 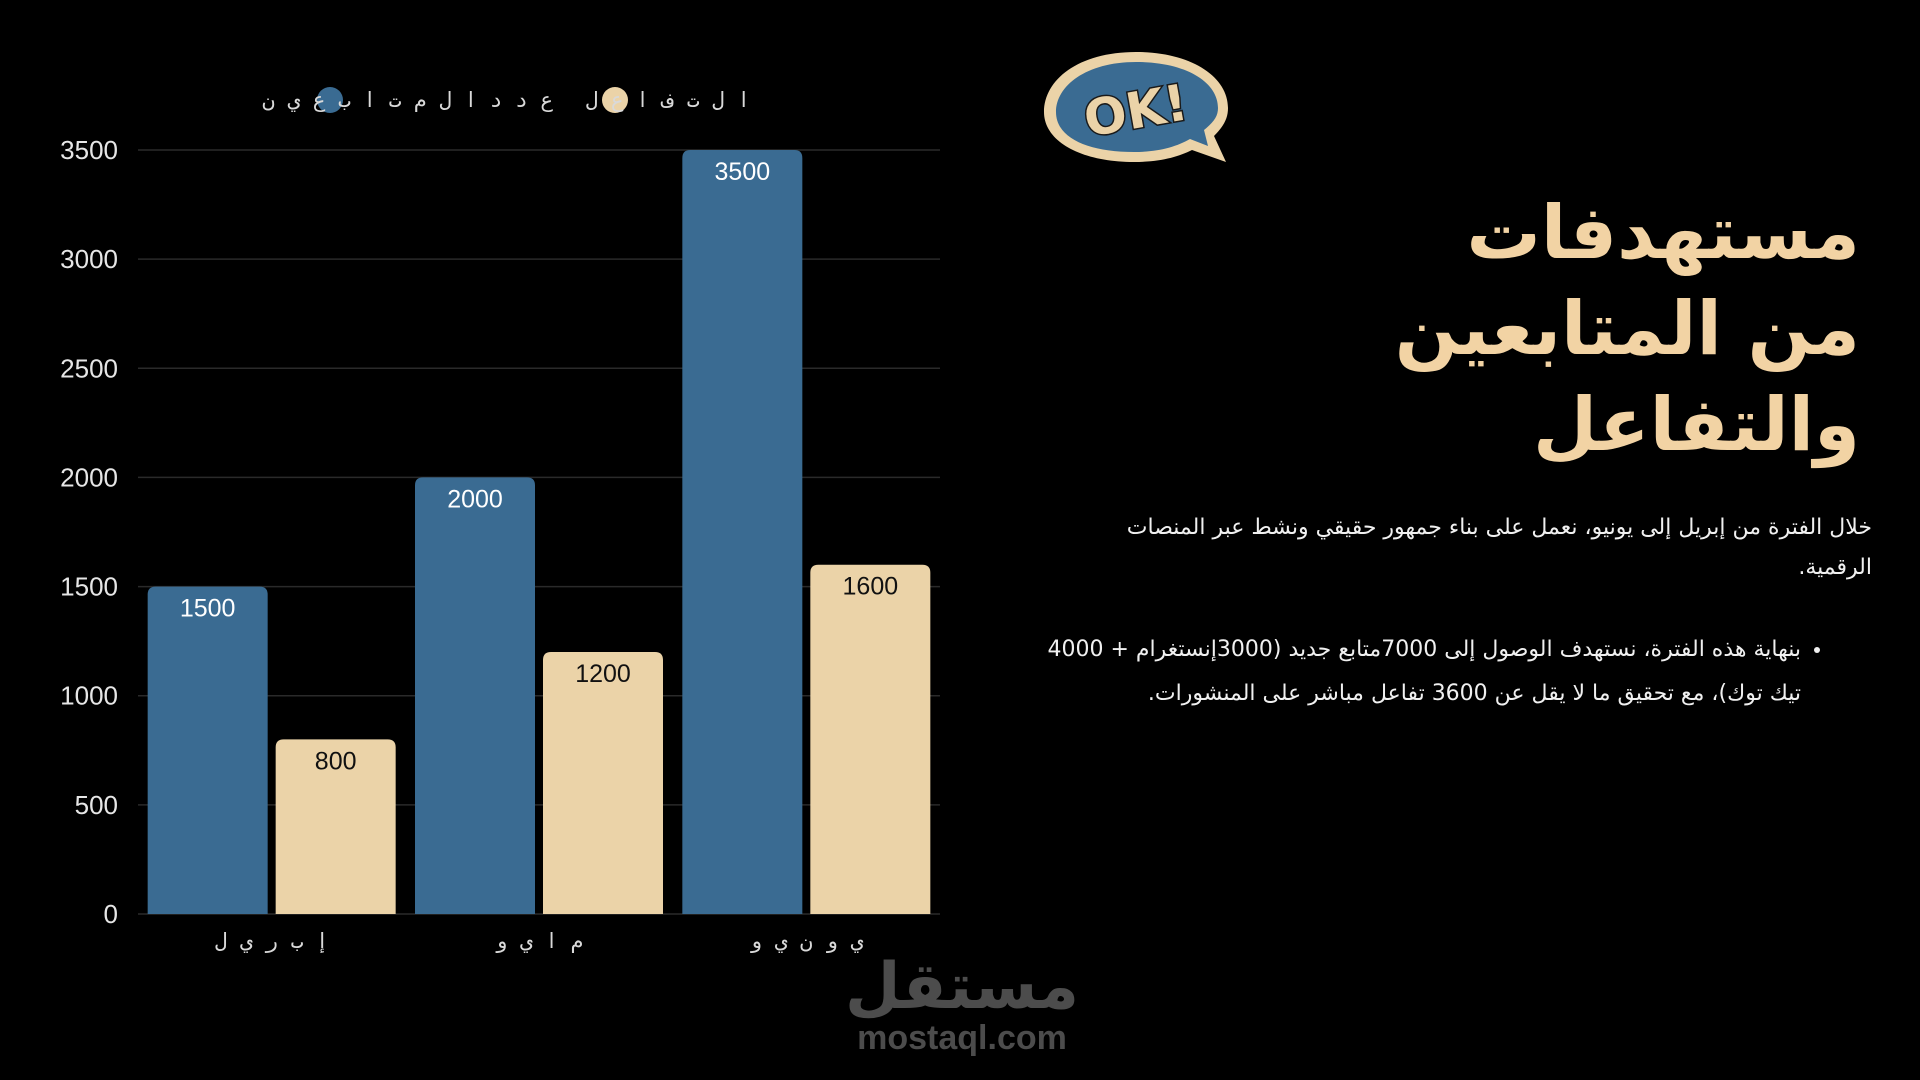 What do you see at coordinates (111, 914) in the screenshot?
I see `y-tick-label: 0` at bounding box center [111, 914].